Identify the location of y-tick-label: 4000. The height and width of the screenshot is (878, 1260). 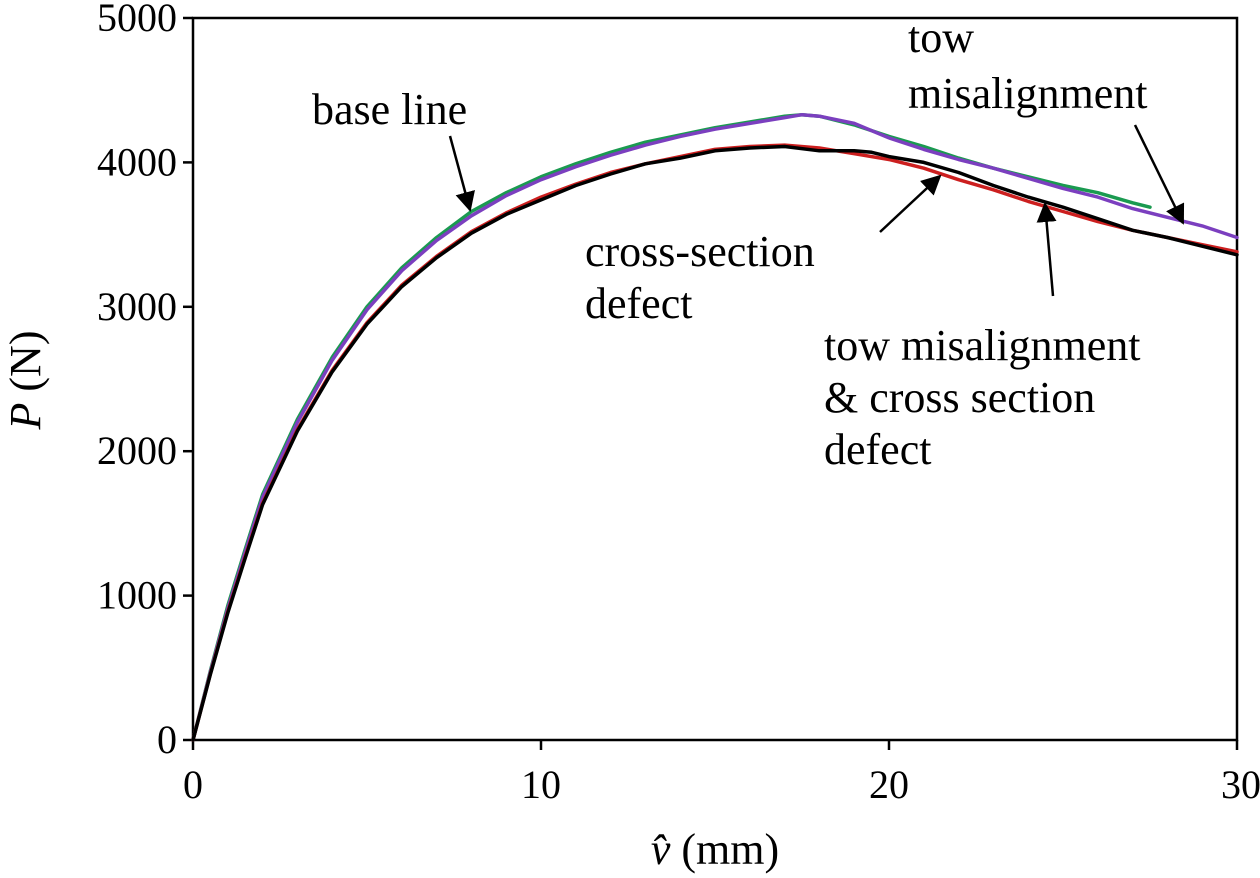
(137, 161).